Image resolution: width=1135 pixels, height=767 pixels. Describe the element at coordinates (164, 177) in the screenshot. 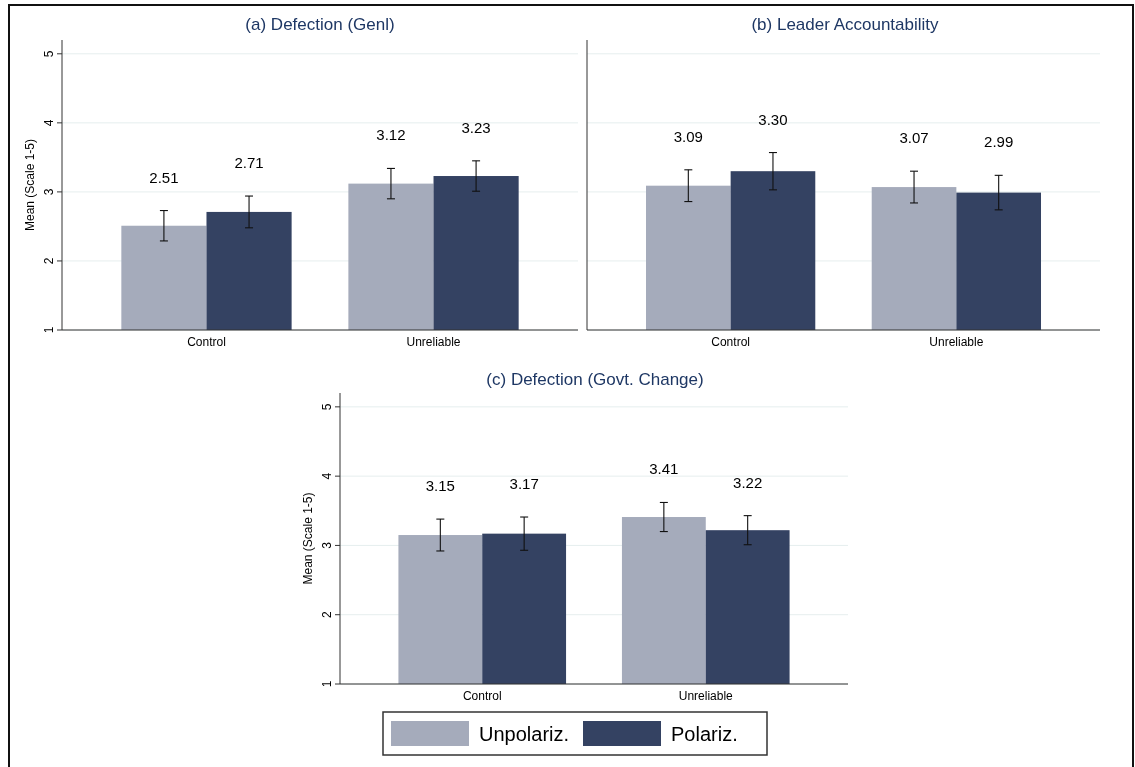

I see `data-label: 2.51` at that location.